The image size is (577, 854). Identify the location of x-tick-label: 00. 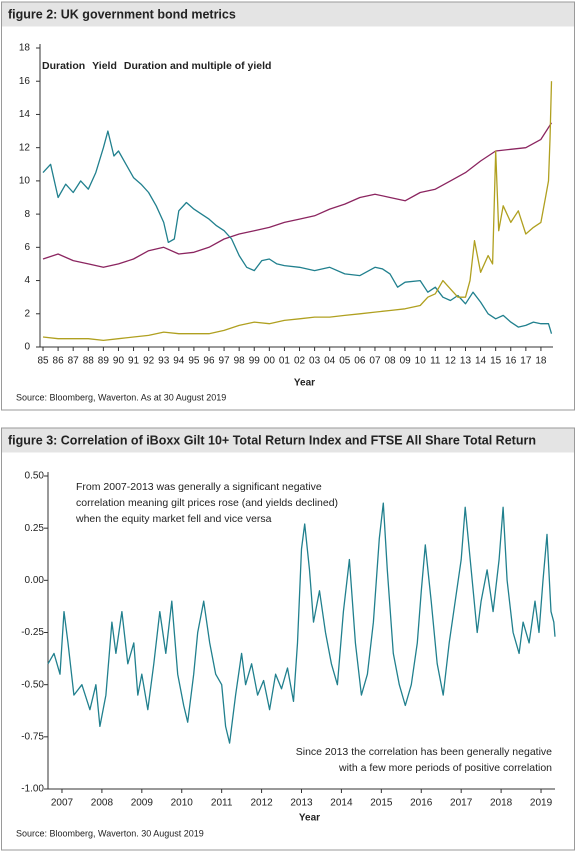
(270, 361).